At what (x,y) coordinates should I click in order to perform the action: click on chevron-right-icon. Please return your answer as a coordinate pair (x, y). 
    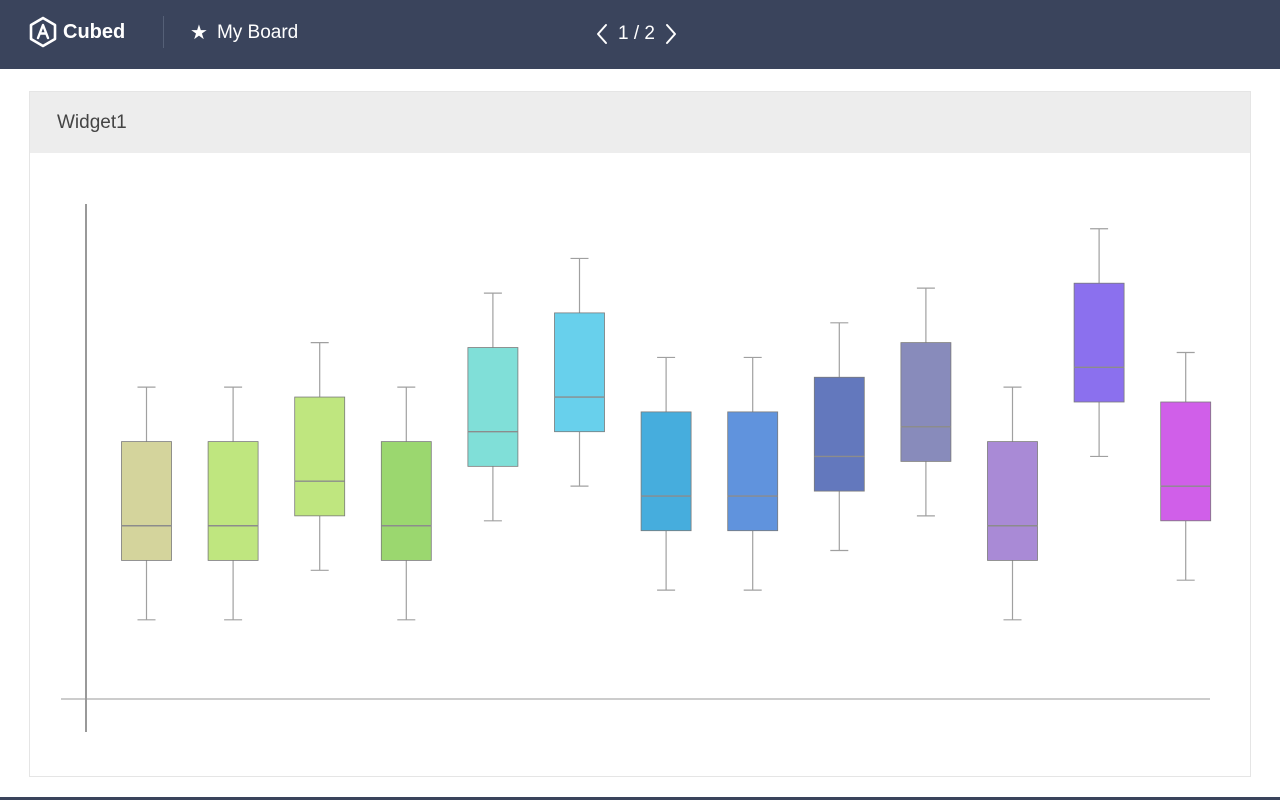
    Looking at the image, I should click on (670, 34).